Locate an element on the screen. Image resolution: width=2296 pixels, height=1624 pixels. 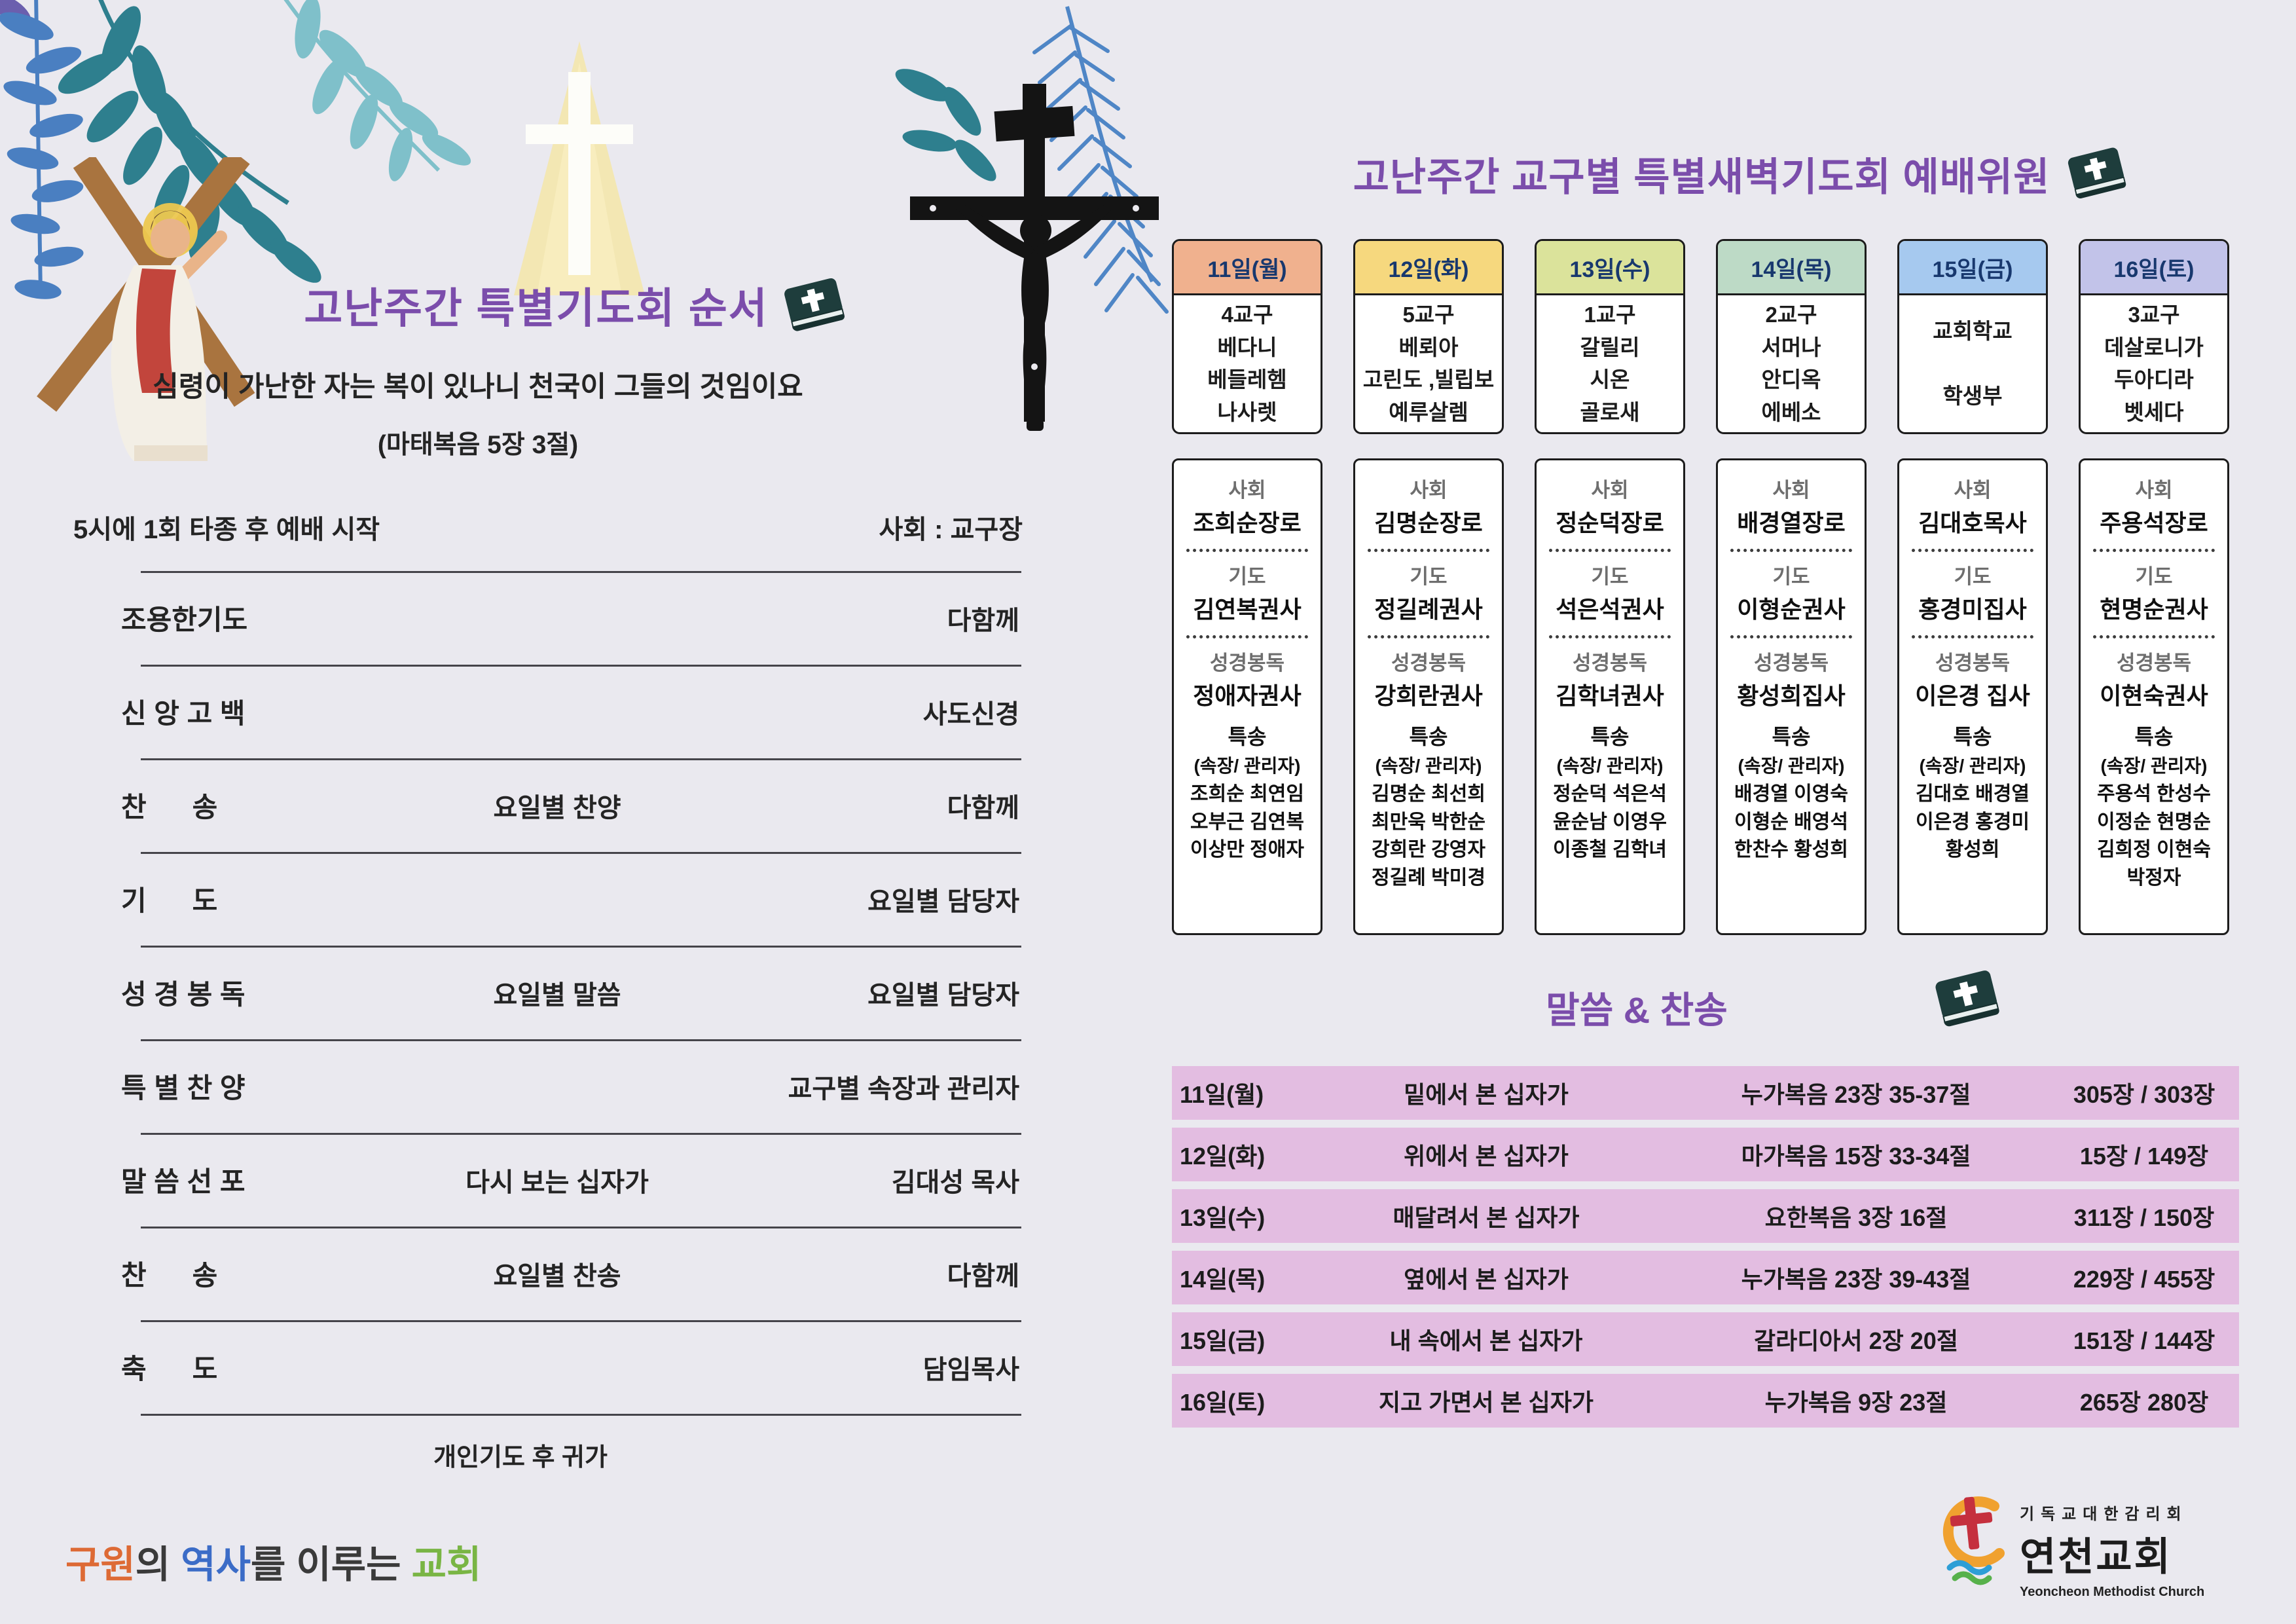
left-page-intro-row: 5시에 1회 타종 후 예배 시작 사회 : 교구장 is located at coordinates (548, 527).